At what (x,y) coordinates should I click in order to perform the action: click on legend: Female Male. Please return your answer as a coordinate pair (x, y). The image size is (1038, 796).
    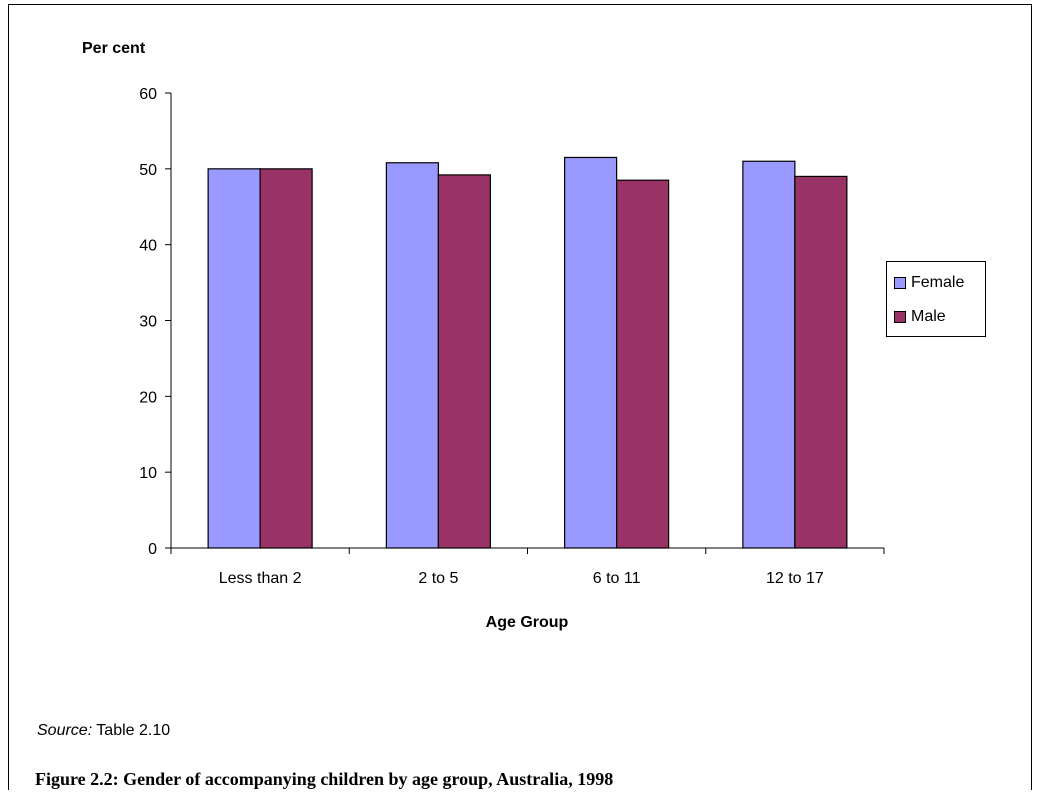
    Looking at the image, I should click on (936, 299).